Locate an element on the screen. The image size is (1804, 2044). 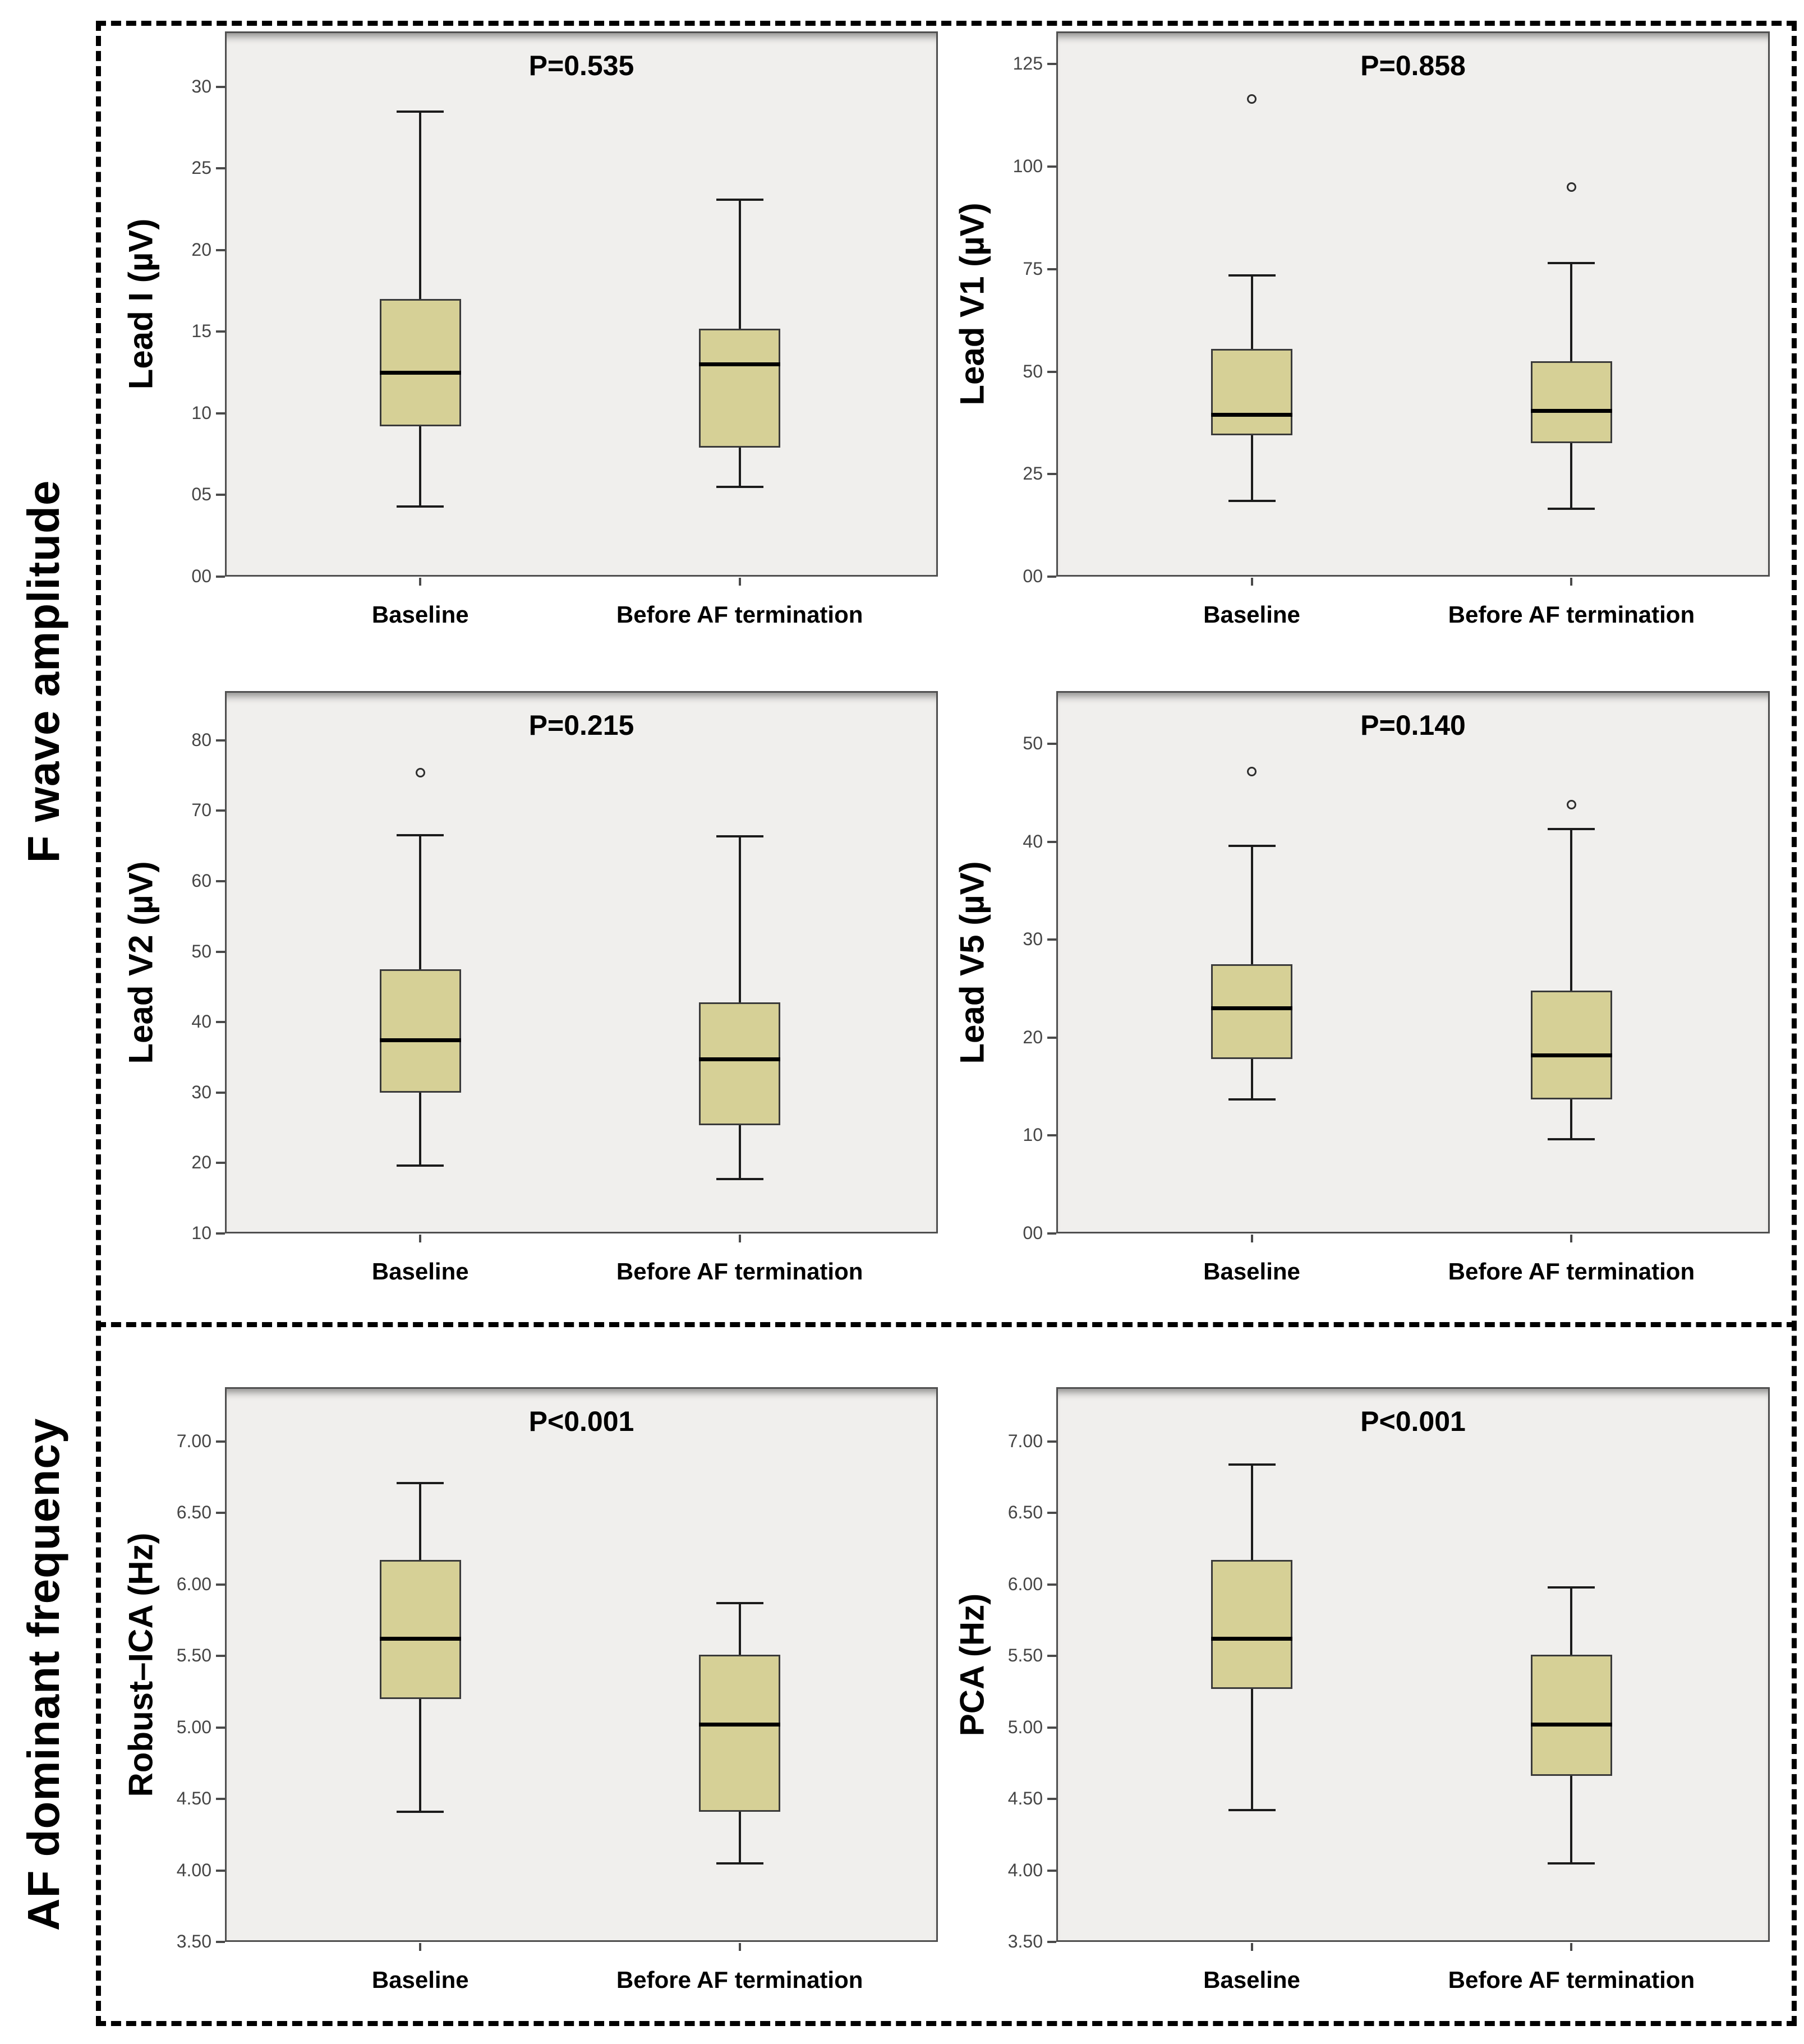
plot-area-lead-i is located at coordinates (581, 304).